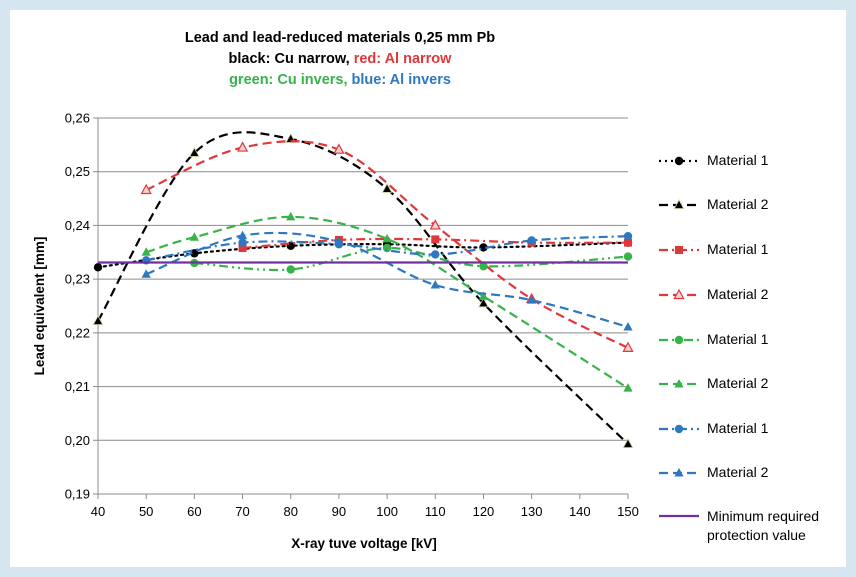 This screenshot has height=577, width=856. Describe the element at coordinates (364, 543) in the screenshot. I see `x-axis-title: X-ray tuve voltage [kV]` at that location.